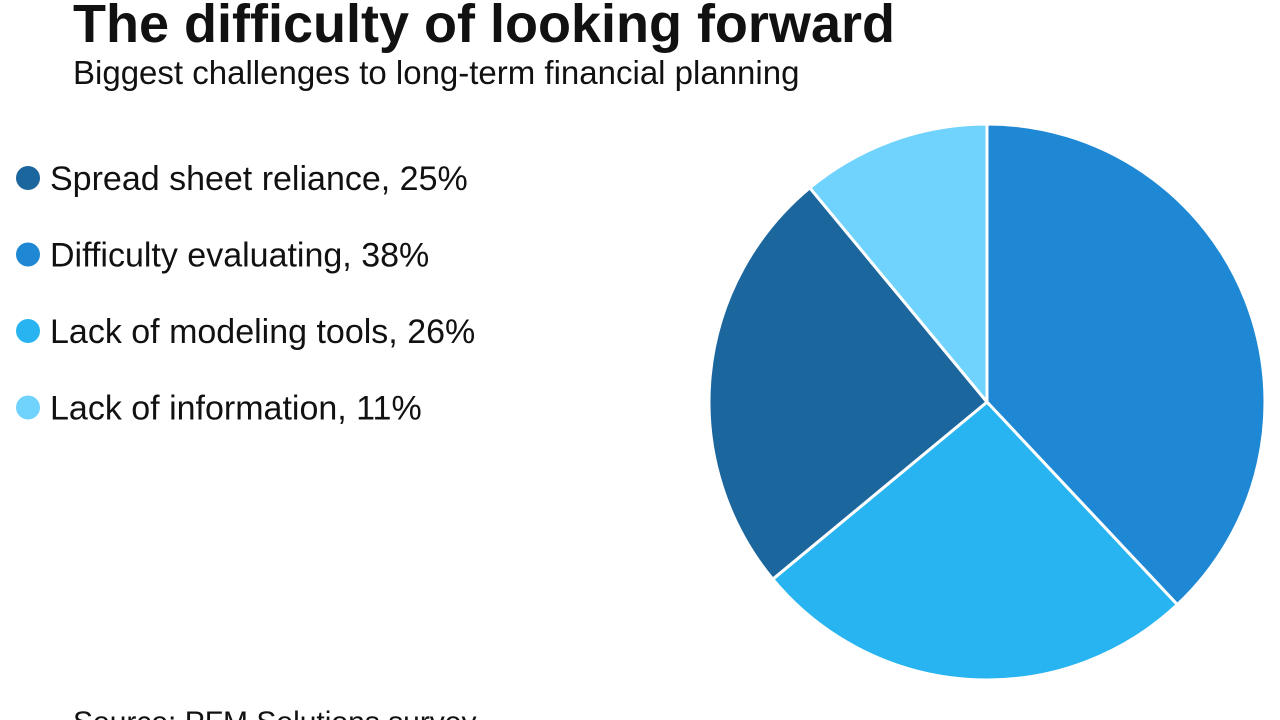 The image size is (1280, 720). I want to click on legend-label: Spread sheet reliance, 25%, so click(259, 179).